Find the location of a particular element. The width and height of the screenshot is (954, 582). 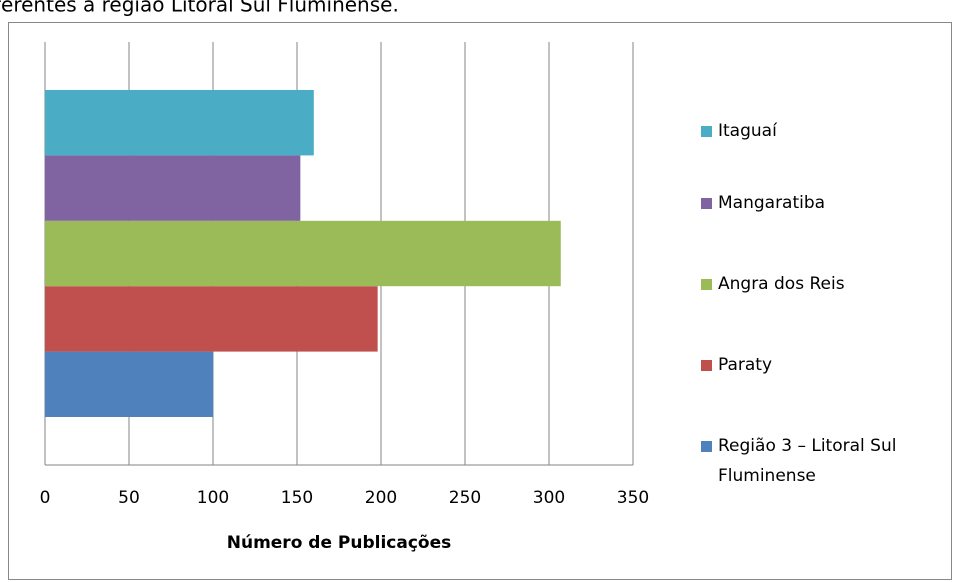

x-tick-label: 300 is located at coordinates (549, 498).